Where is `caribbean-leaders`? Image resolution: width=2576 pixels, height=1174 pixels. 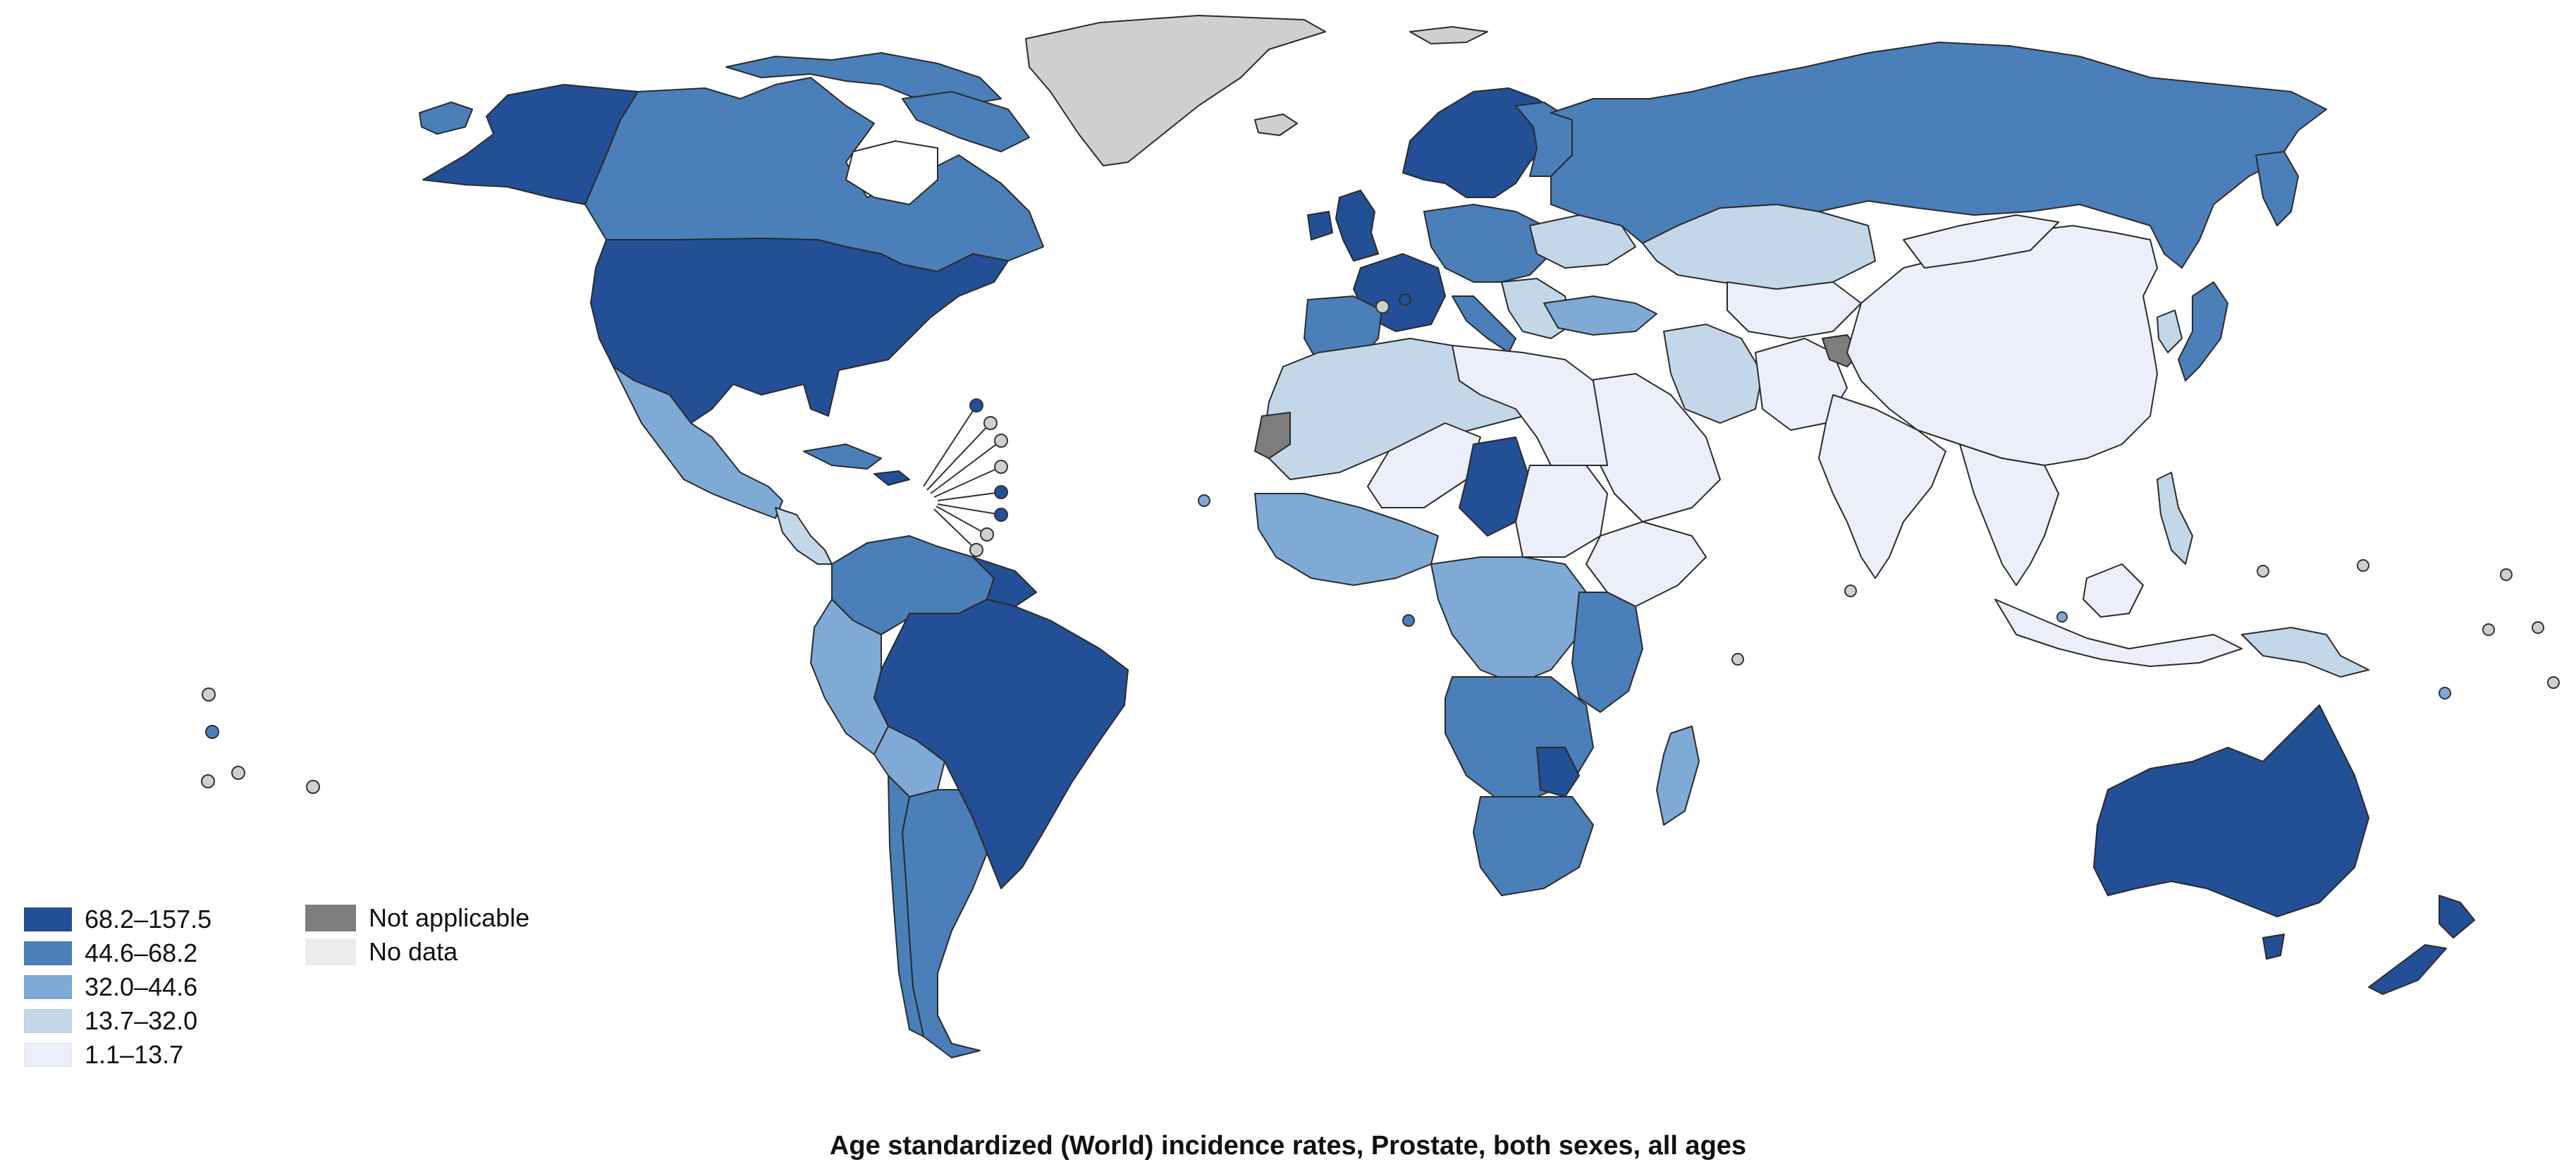
caribbean-leaders is located at coordinates (962, 478).